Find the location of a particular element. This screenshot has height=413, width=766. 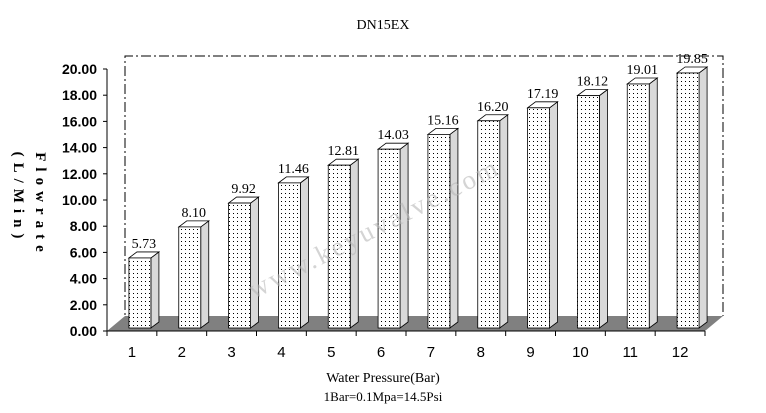

x-tick-label: 11 is located at coordinates (630, 352).